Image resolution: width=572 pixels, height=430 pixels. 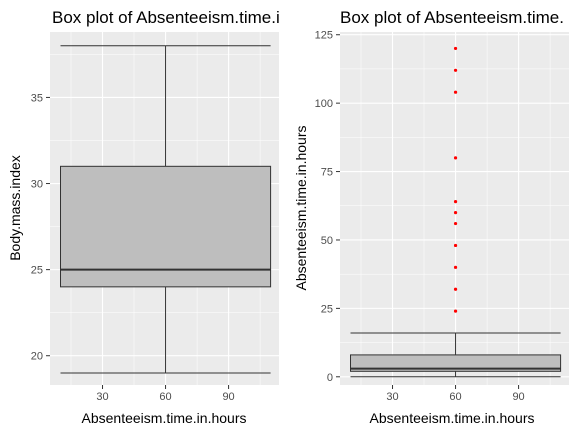 I want to click on left-y-axis-title: Body.mass.index, so click(x=15, y=208).